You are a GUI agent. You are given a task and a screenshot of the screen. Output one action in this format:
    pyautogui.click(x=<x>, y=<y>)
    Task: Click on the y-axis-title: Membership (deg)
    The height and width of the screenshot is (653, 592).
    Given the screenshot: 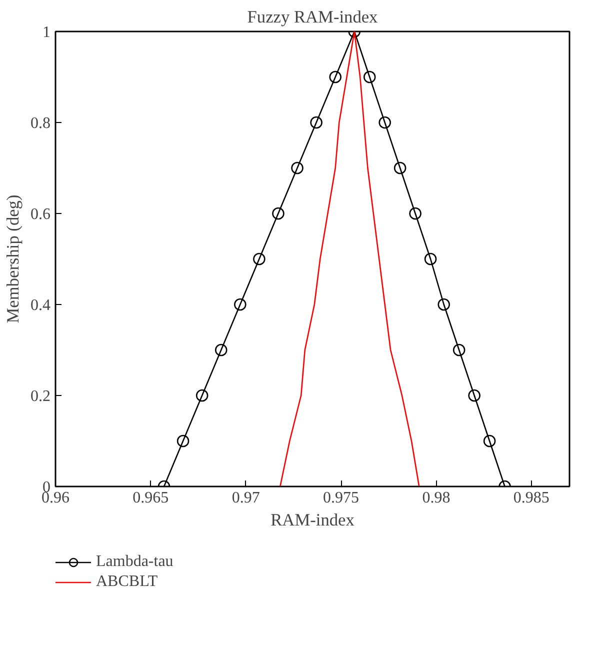 What is the action you would take?
    pyautogui.click(x=13, y=259)
    